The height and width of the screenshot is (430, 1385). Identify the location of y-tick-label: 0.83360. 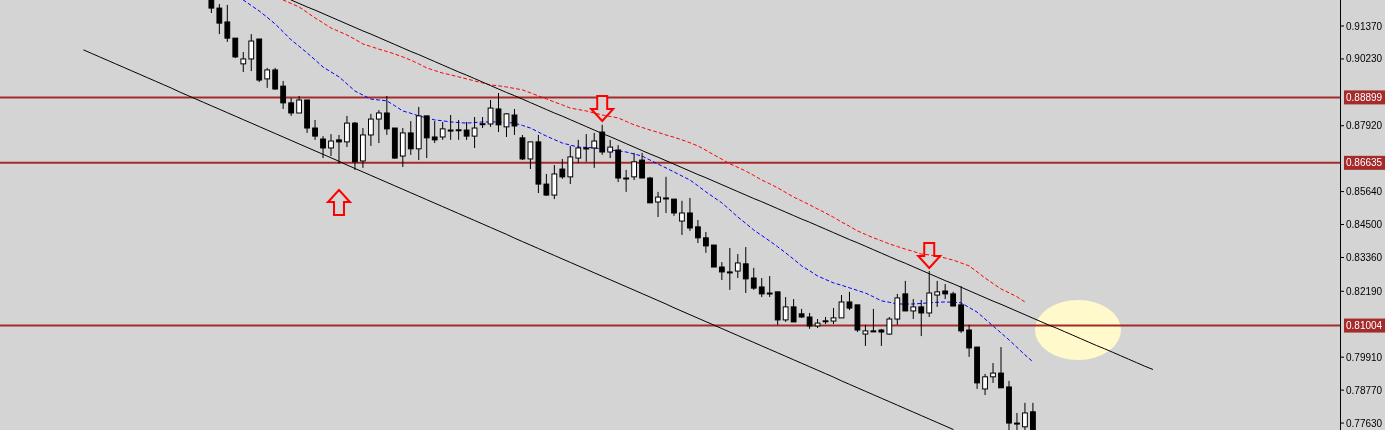
(1364, 257).